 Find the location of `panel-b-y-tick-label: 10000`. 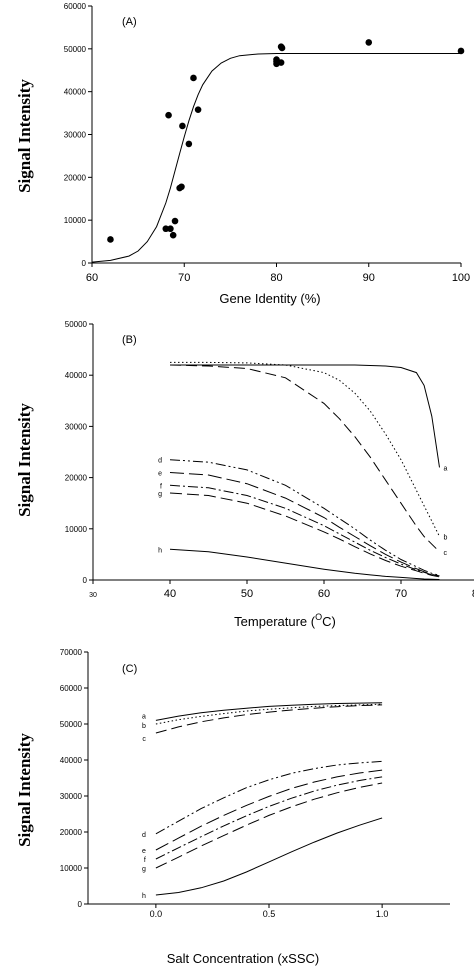

panel-b-y-tick-label: 10000 is located at coordinates (76, 529).